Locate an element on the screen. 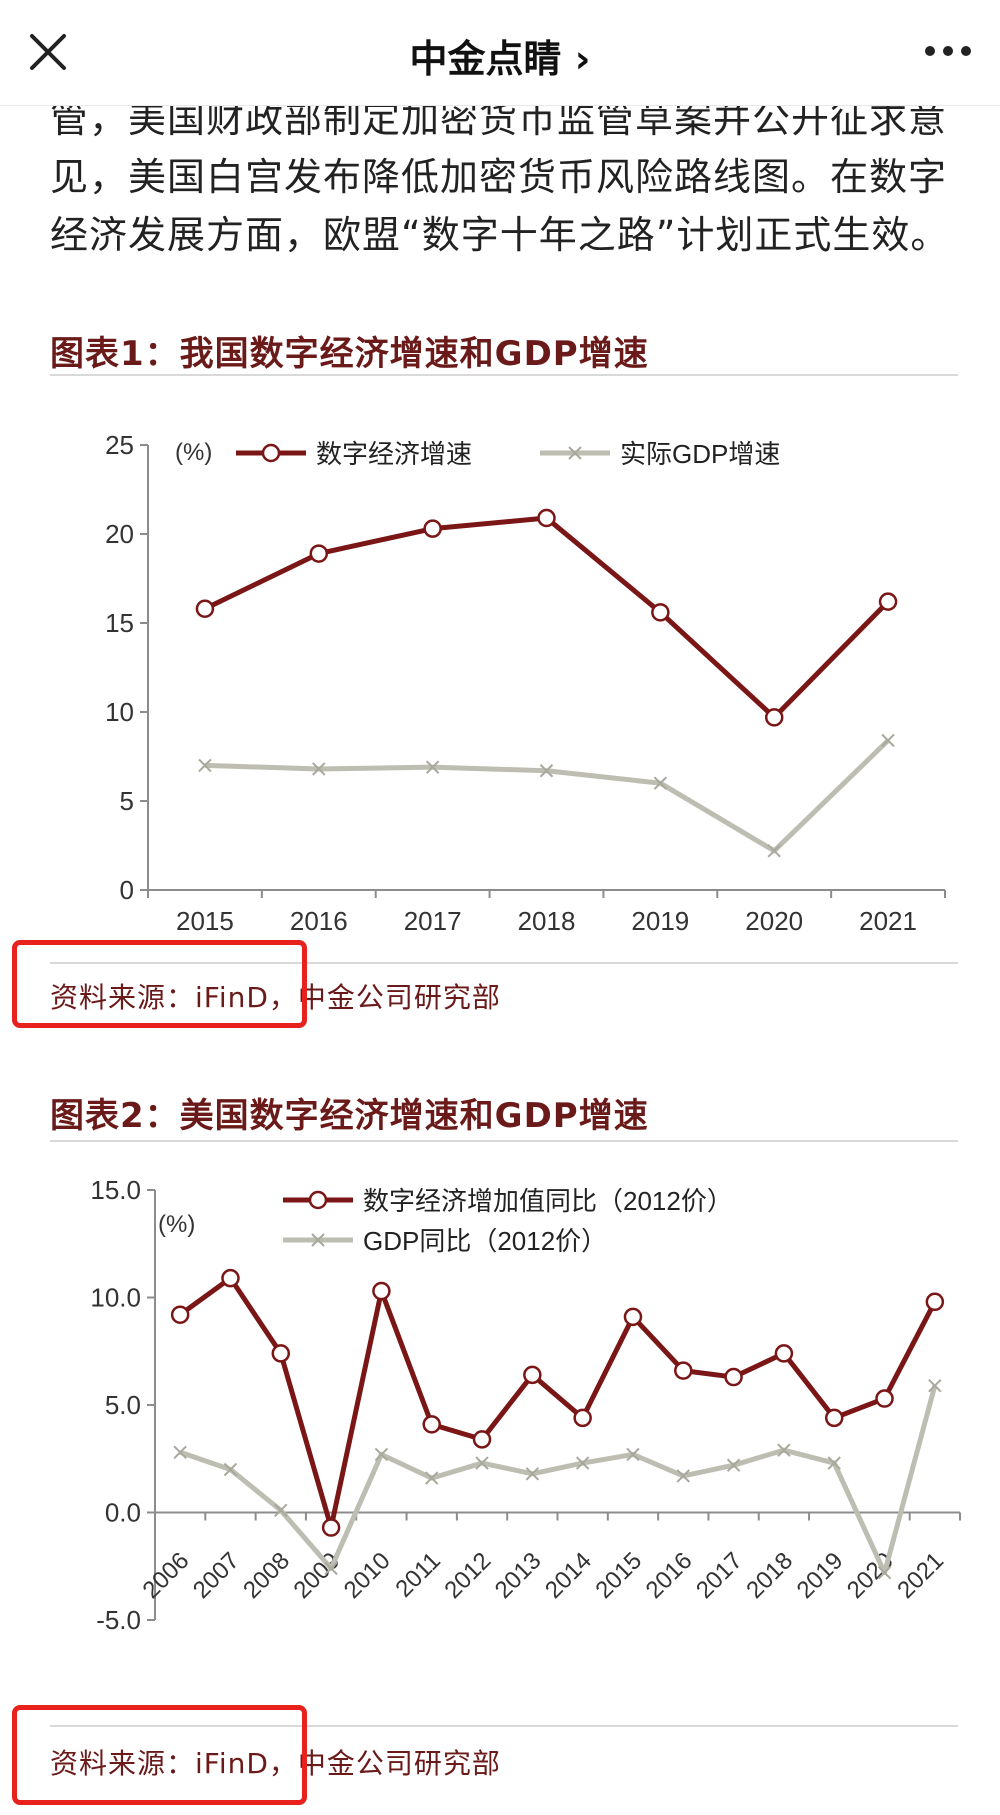 This screenshot has height=1815, width=1000. legend-label: 数字经济增加值同比（2012价） is located at coordinates (548, 1201).